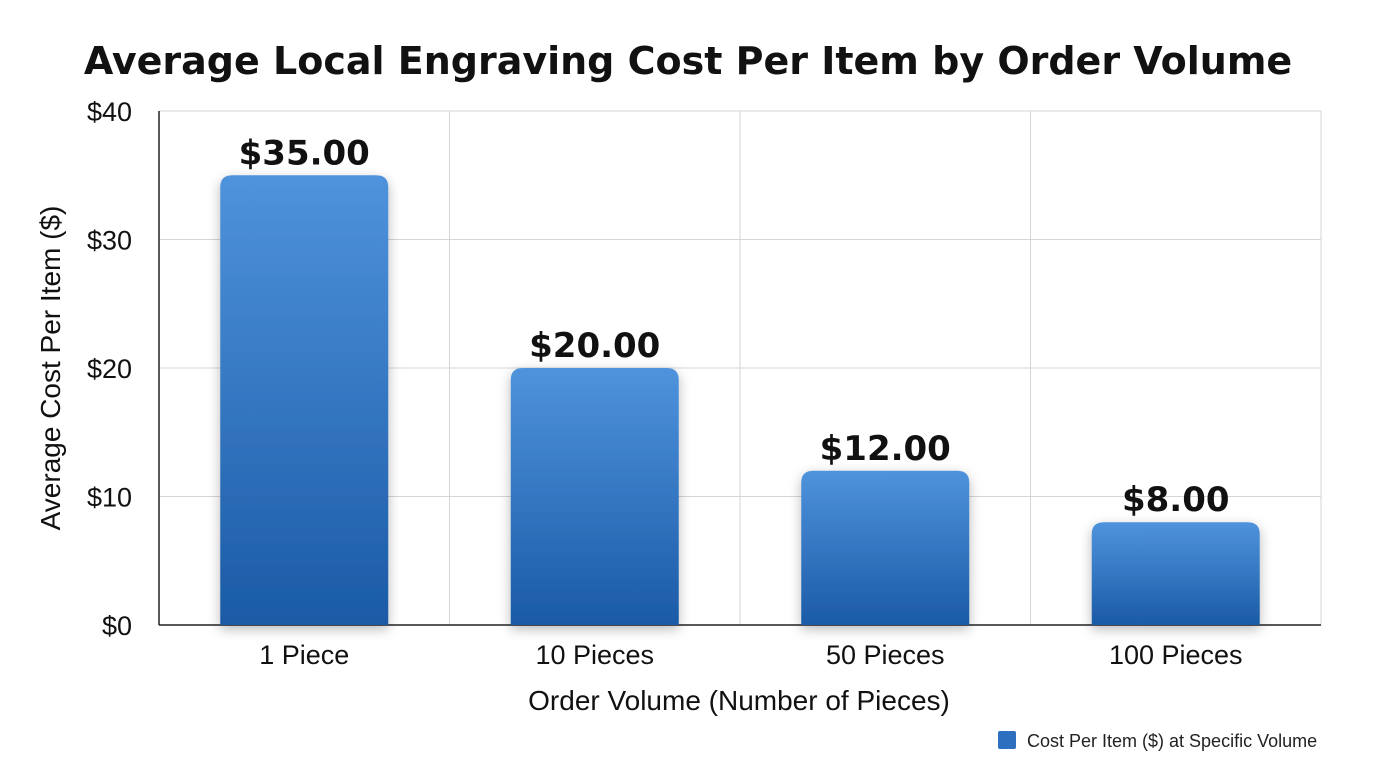 This screenshot has height=768, width=1376. Describe the element at coordinates (739, 700) in the screenshot. I see `x-axis-label: Order Volume (Number of Pieces)` at that location.